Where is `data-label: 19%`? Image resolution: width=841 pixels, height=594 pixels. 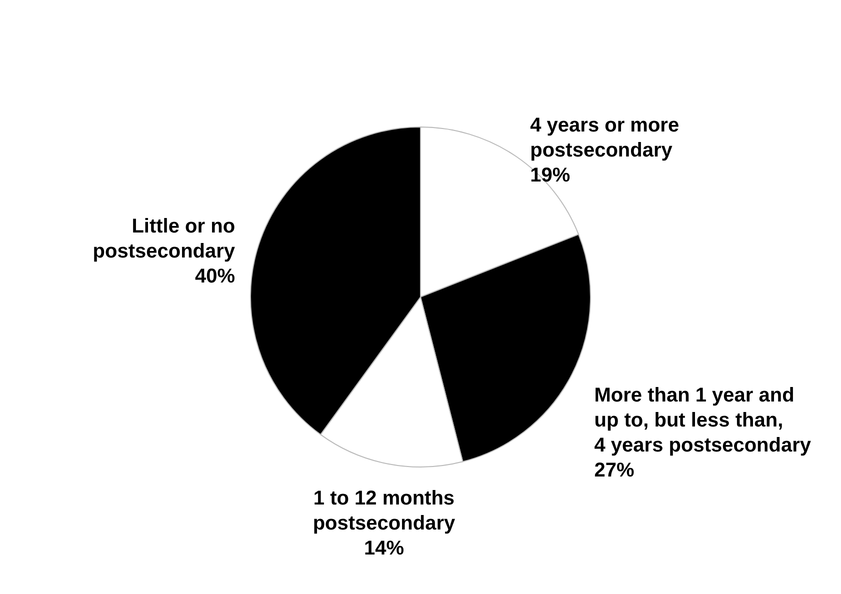 data-label: 19% is located at coordinates (550, 175).